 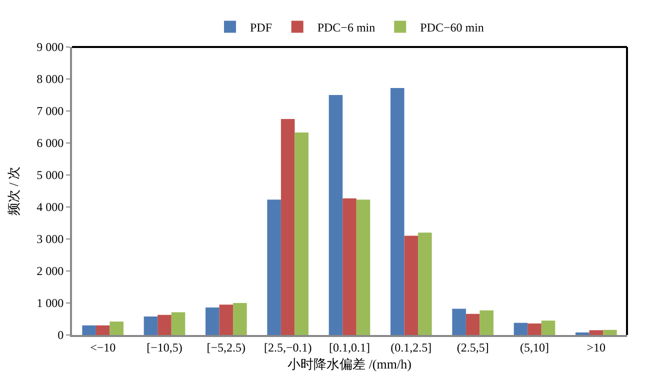 What do you see at coordinates (50, 143) in the screenshot?
I see `y-tick-label: 6 000` at bounding box center [50, 143].